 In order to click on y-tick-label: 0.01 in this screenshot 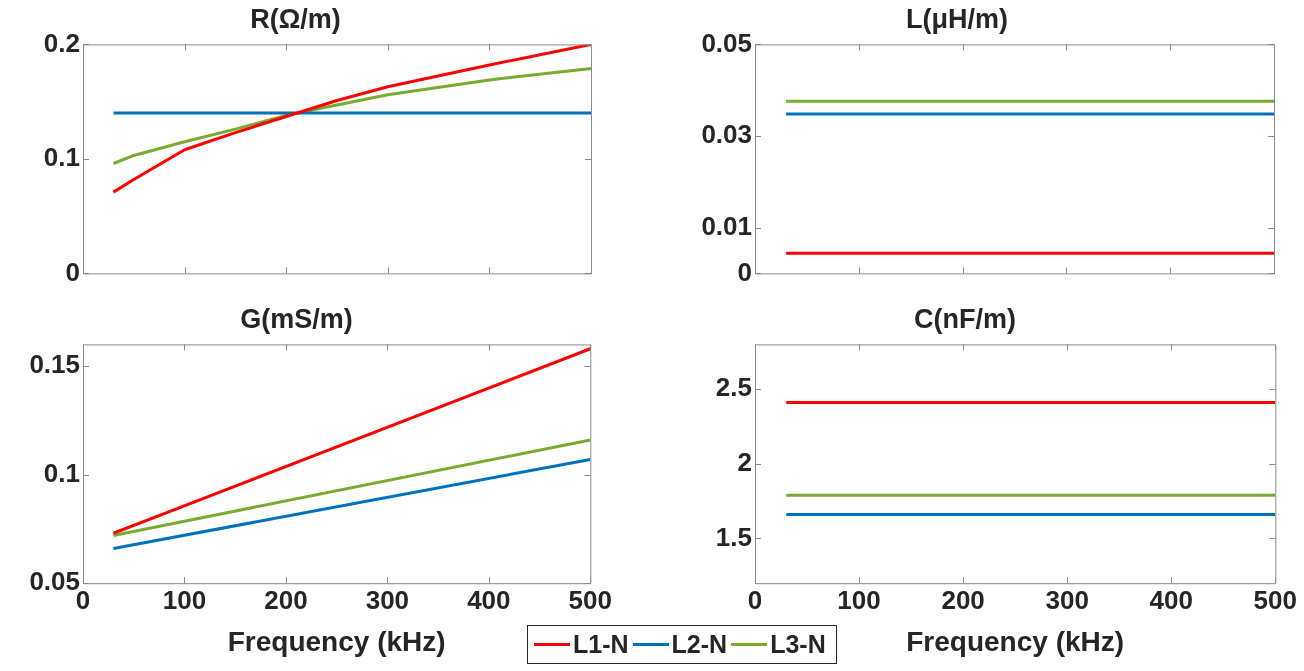, I will do `click(726, 225)`.